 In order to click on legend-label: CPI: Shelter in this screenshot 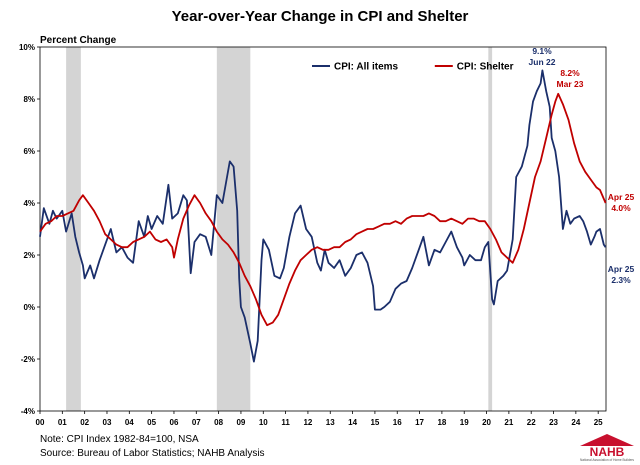, I will do `click(485, 67)`.